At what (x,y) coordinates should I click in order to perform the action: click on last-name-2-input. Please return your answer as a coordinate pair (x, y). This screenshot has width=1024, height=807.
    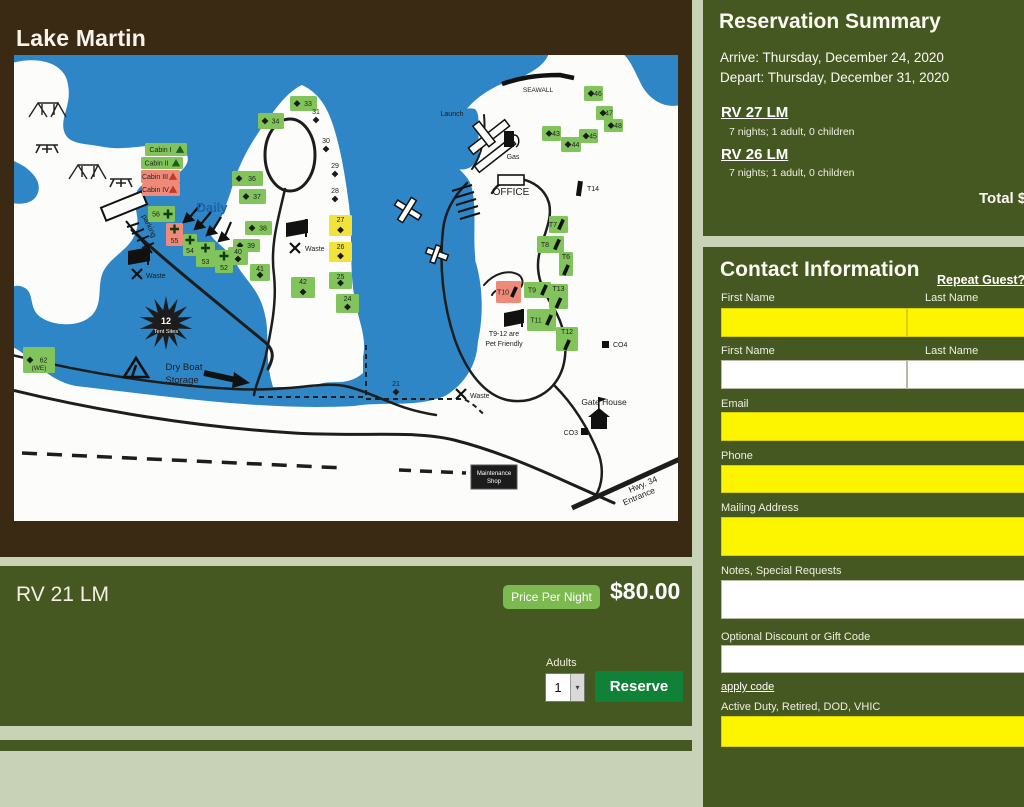
    Looking at the image, I should click on (965, 374).